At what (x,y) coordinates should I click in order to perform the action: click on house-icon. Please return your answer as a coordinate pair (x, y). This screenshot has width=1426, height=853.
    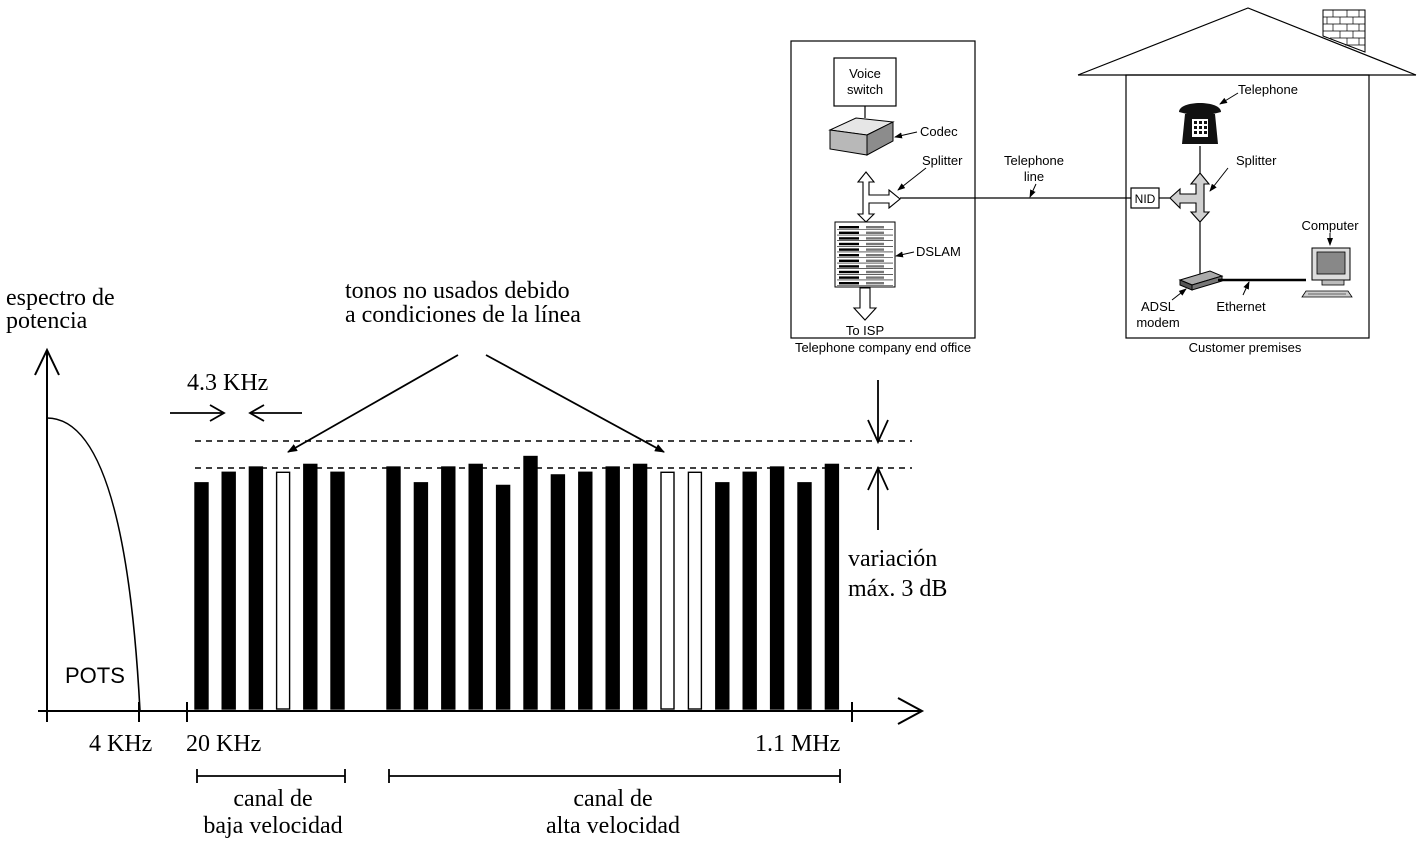
    Looking at the image, I should click on (1247, 173).